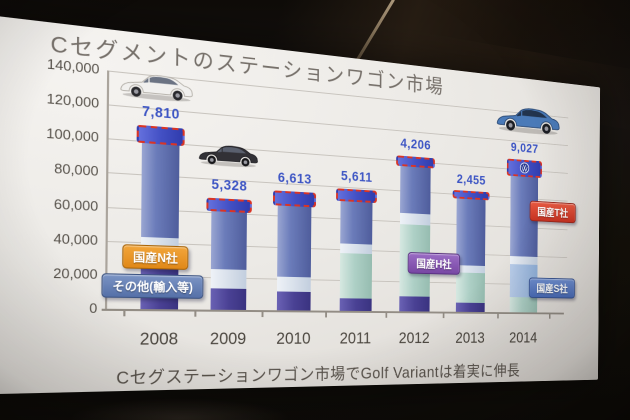 This screenshot has width=630, height=420. What do you see at coordinates (414, 338) in the screenshot?
I see `x-axis-year-label: 2012` at bounding box center [414, 338].